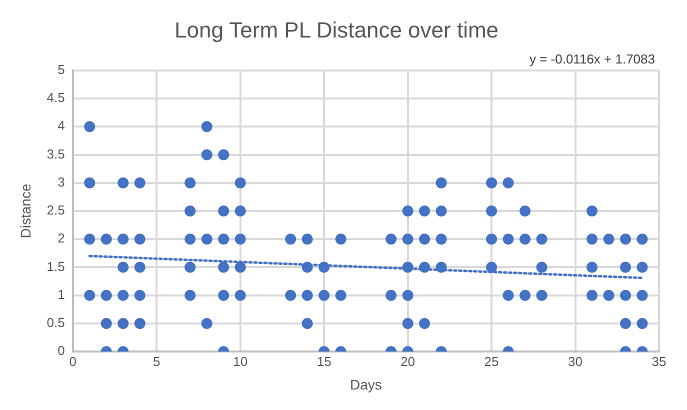 This screenshot has height=410, width=687. Describe the element at coordinates (61, 126) in the screenshot. I see `y-tick-label: 4` at that location.